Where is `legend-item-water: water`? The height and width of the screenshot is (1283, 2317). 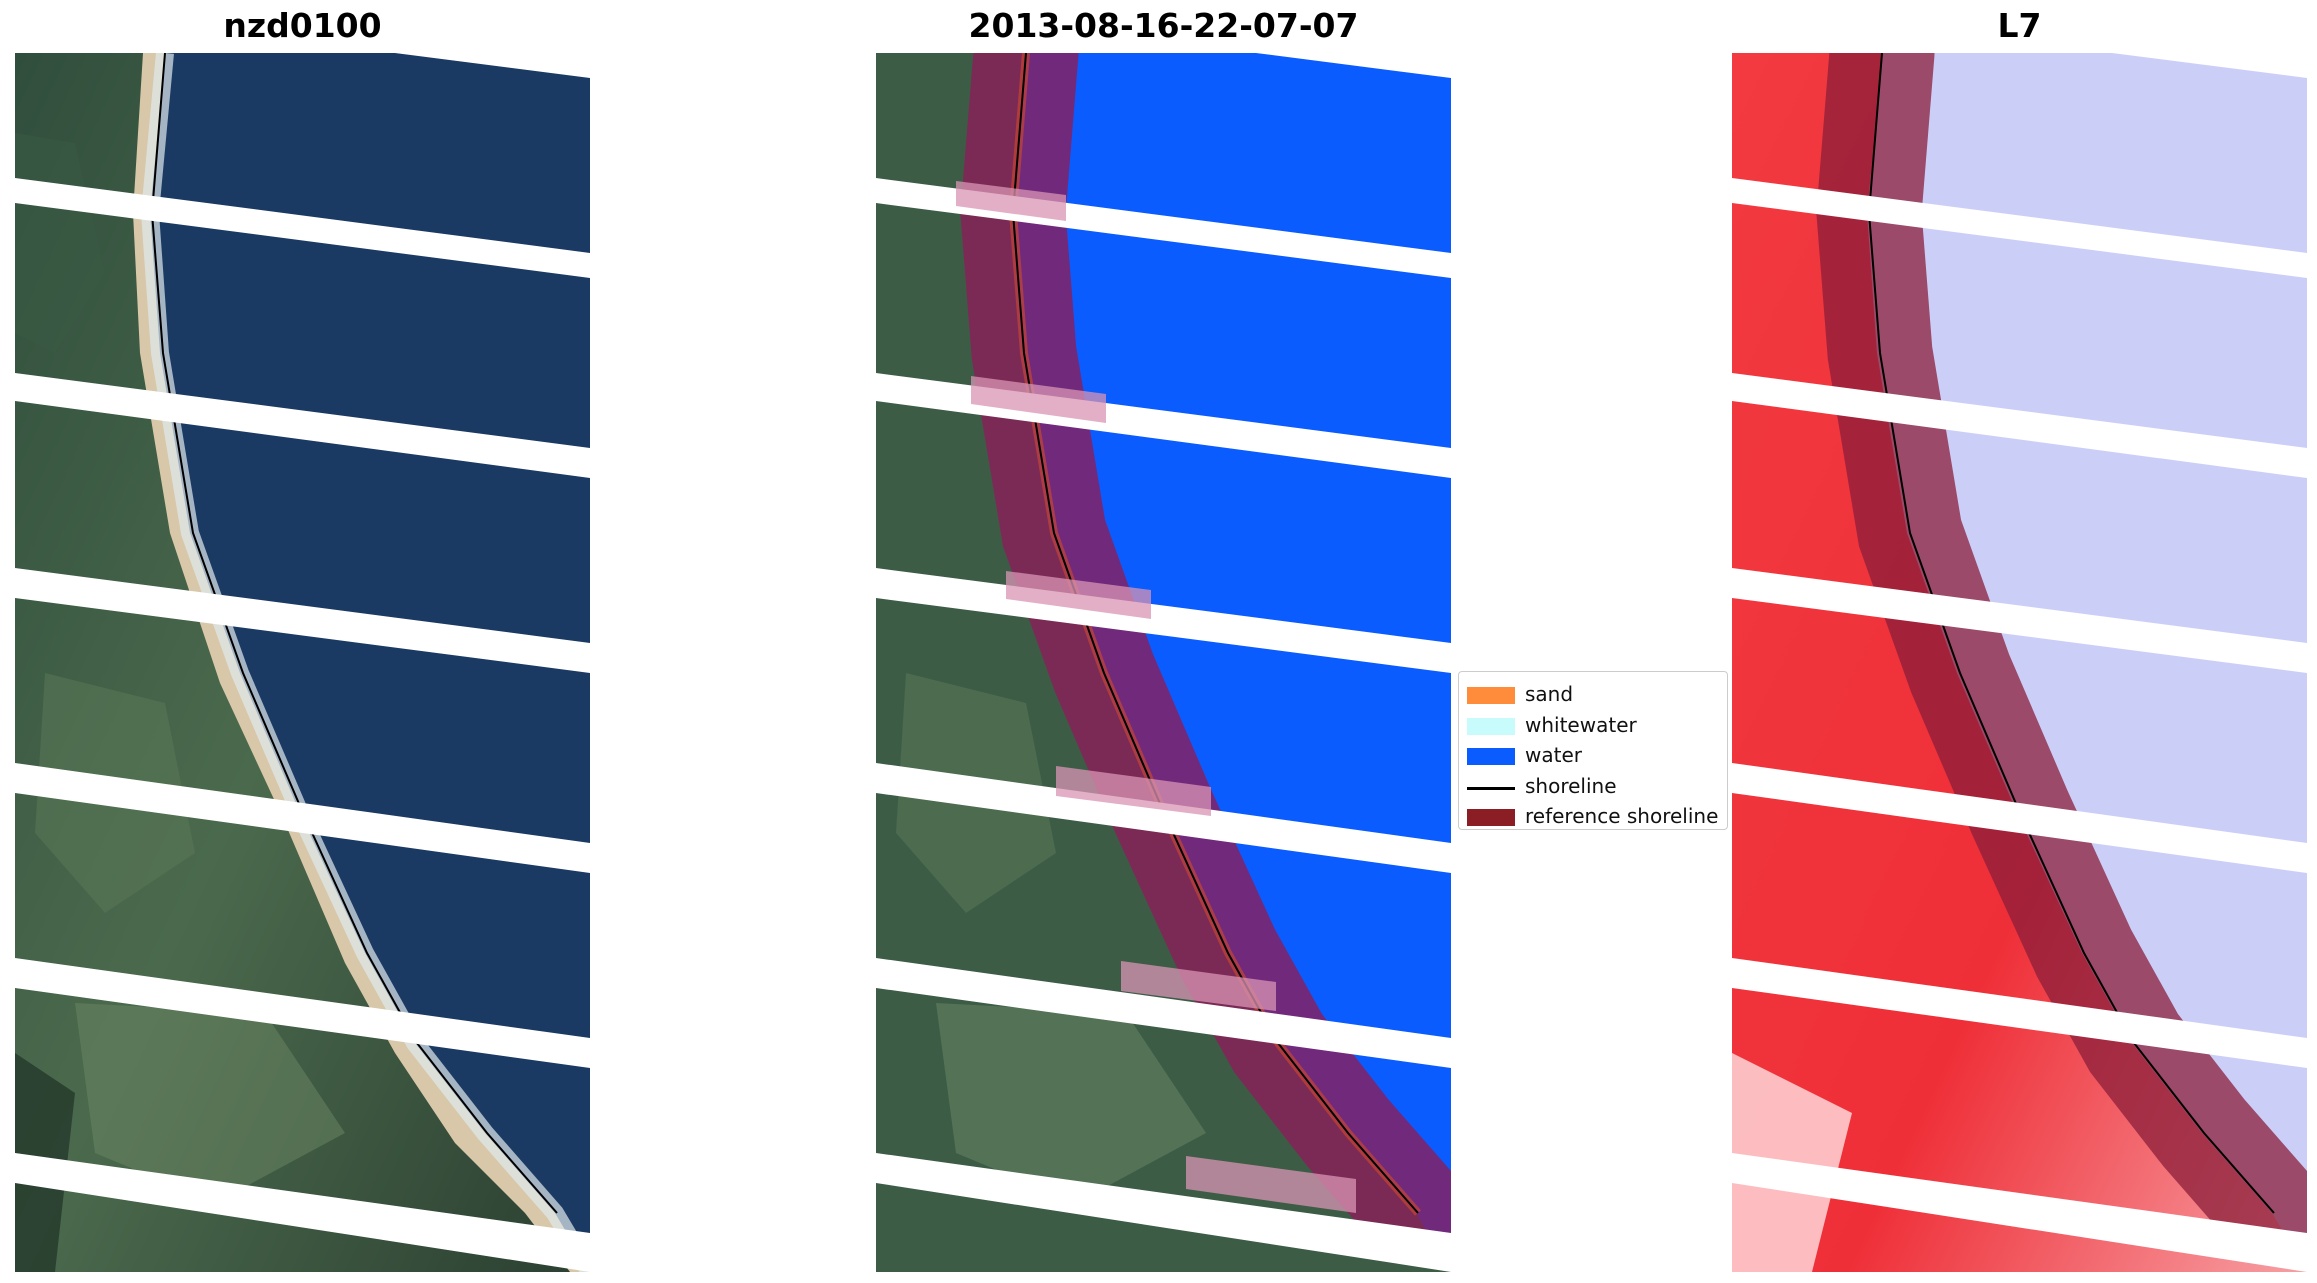 legend-item-water: water is located at coordinates (1593, 756).